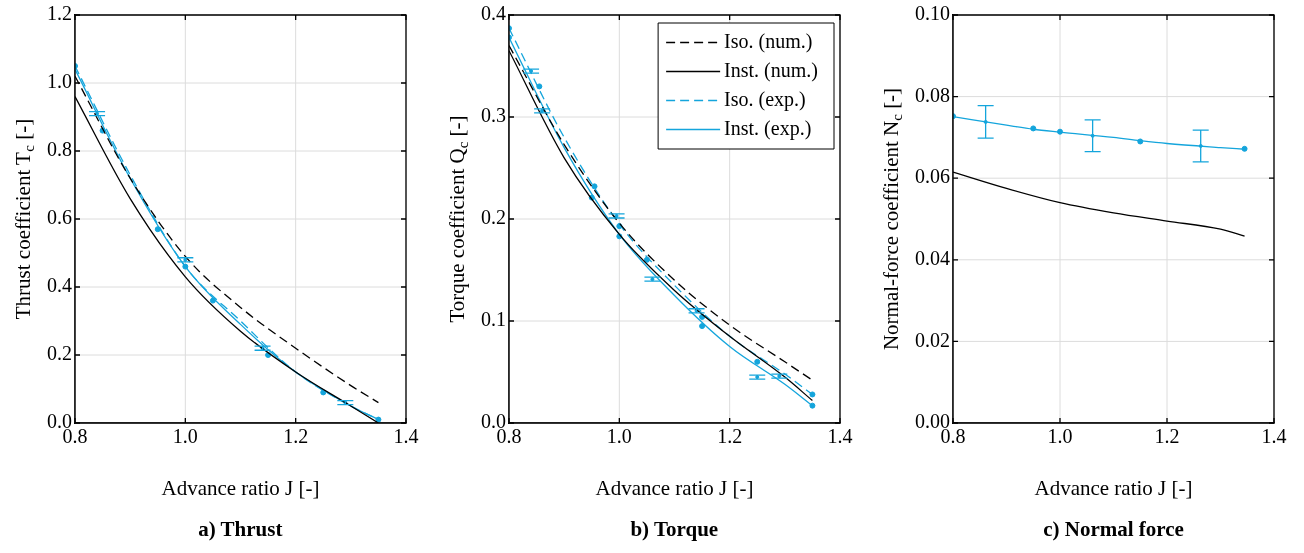  Describe the element at coordinates (932, 339) in the screenshot. I see `y-tick-label: 0.02` at that location.